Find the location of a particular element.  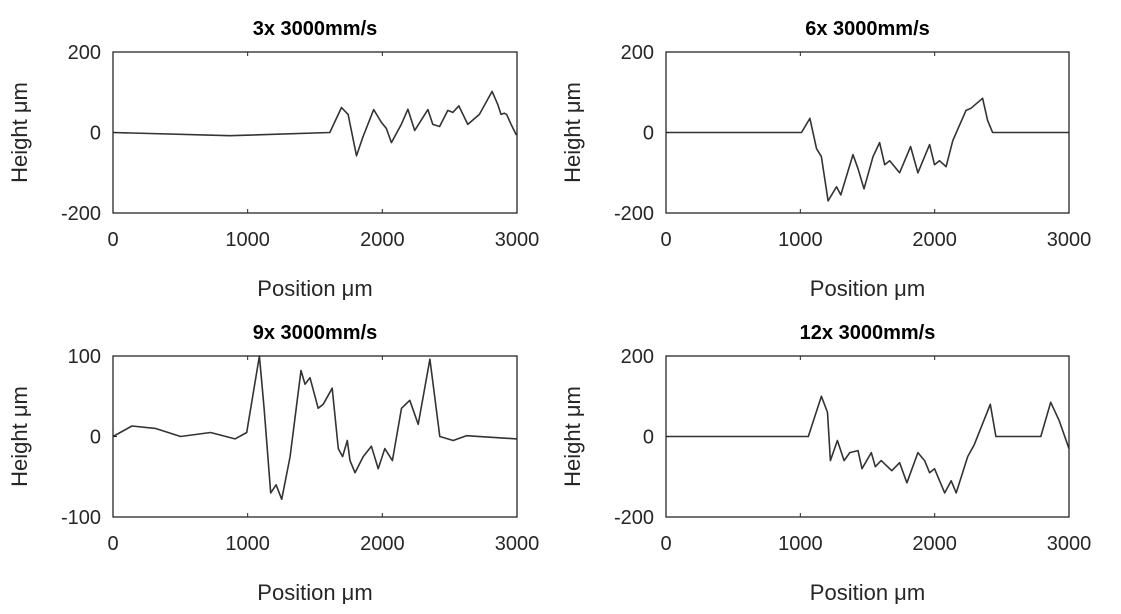

subplot-title: 6x 3000mm/s is located at coordinates (867, 29).